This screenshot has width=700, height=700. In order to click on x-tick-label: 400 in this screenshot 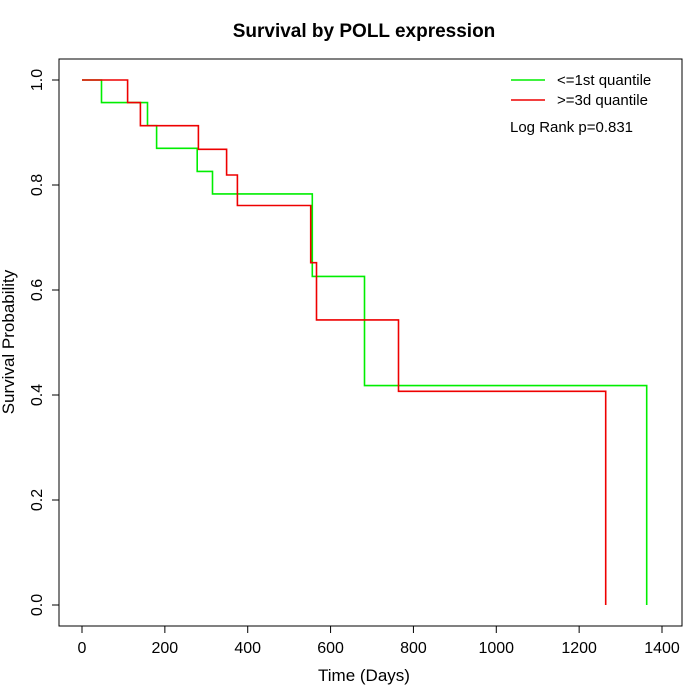, I will do `click(247, 648)`.